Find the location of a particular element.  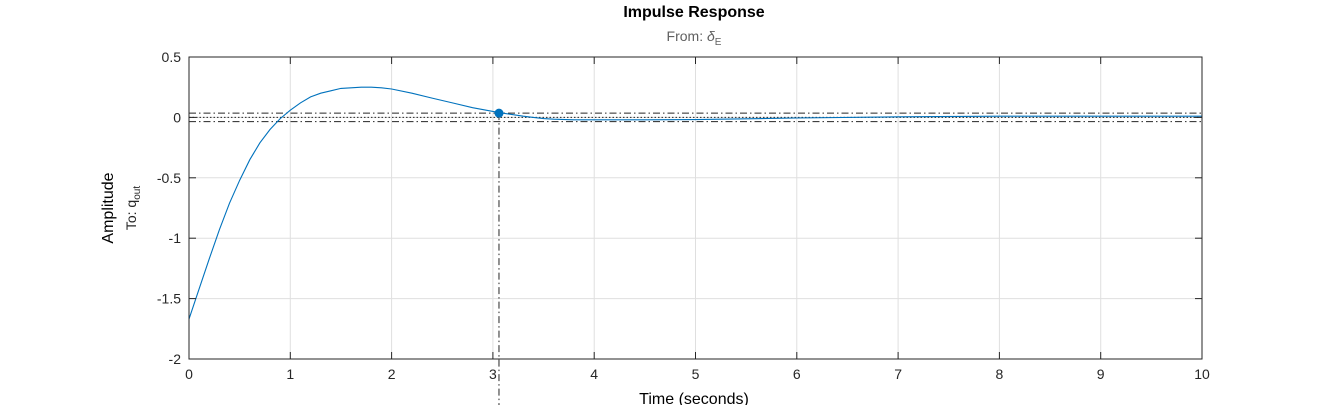

subtitle-subscript: E is located at coordinates (718, 42).